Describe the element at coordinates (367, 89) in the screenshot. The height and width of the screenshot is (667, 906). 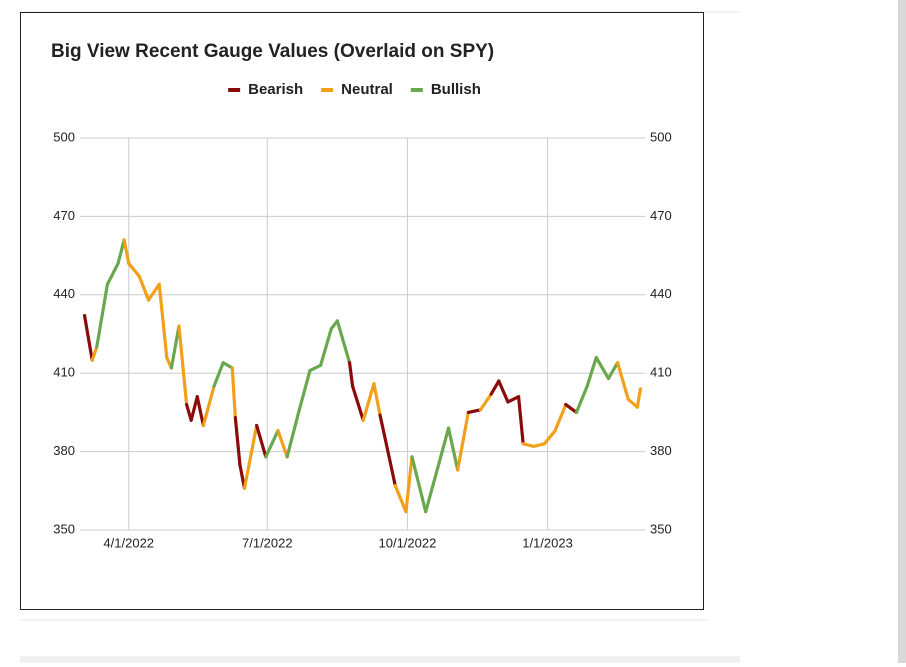
I see `legend-label: Neutral` at that location.